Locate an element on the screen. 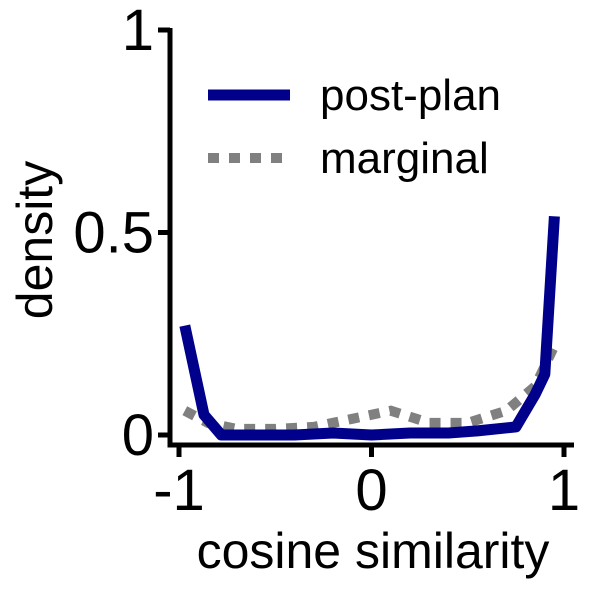 This screenshot has width=591, height=590. x-tick-label: 0 is located at coordinates (371, 490).